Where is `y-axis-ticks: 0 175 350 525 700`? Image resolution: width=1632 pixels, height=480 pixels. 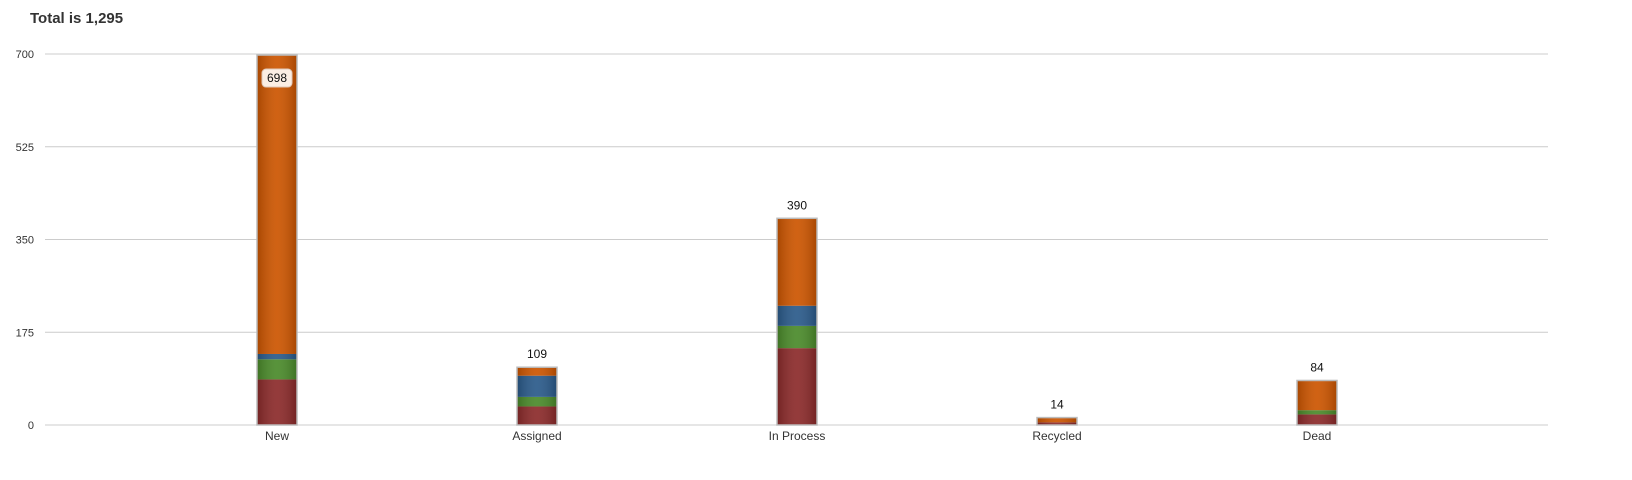
y-axis-ticks: 0 175 350 525 700 is located at coordinates (25, 240).